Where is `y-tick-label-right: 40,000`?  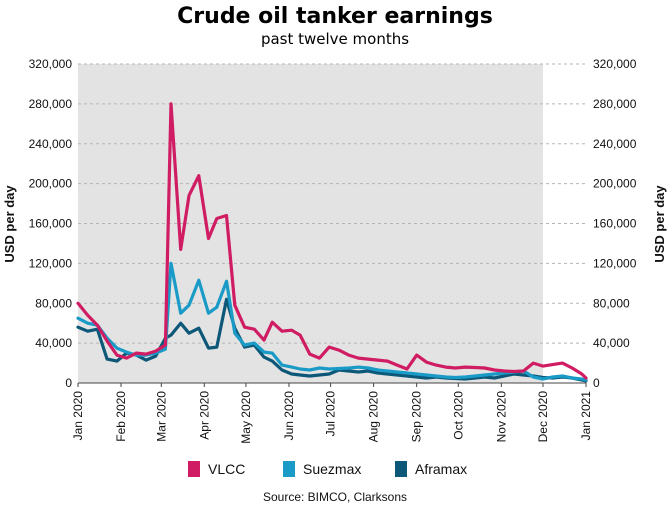 y-tick-label-right: 40,000 is located at coordinates (611, 343).